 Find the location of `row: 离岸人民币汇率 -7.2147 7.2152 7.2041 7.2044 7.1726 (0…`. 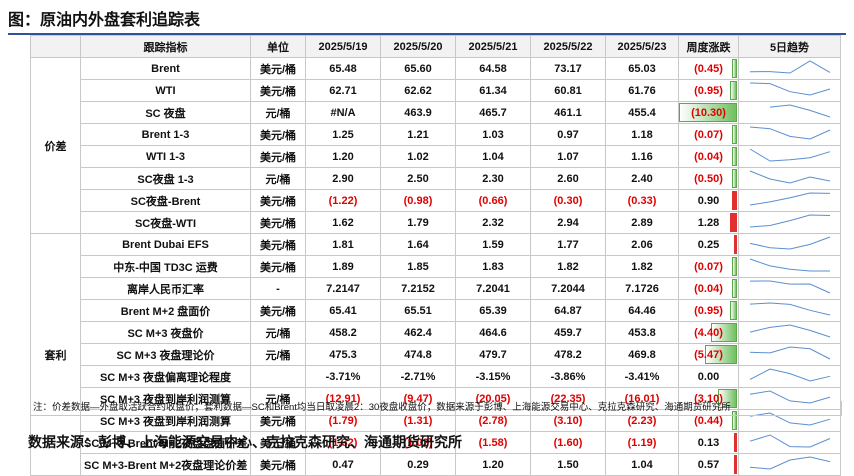

row: 离岸人民币汇率 -7.2147 7.2152 7.2041 7.2044 7.1726 (0… is located at coordinates (436, 288).